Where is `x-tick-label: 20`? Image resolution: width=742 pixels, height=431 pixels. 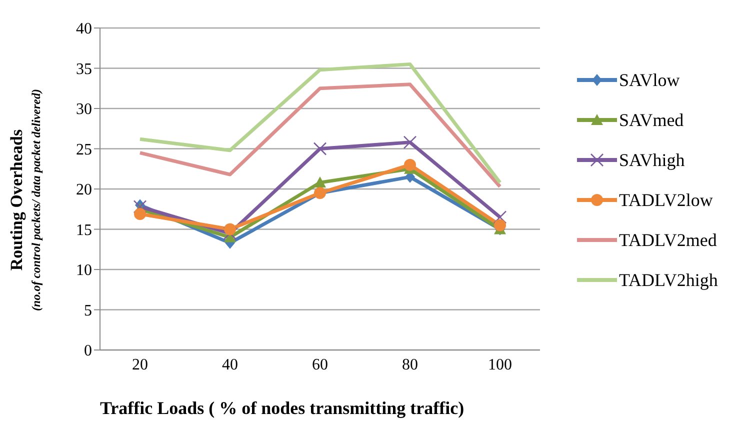 x-tick-label: 20 is located at coordinates (140, 365).